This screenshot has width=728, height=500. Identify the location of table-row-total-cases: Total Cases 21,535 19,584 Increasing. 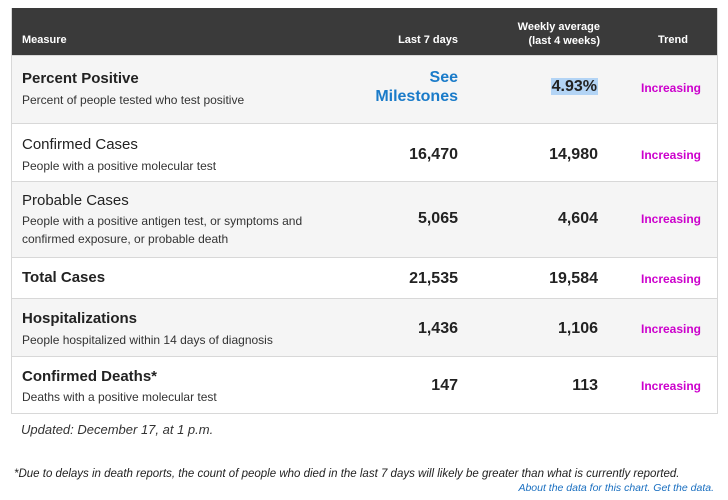
(364, 277).